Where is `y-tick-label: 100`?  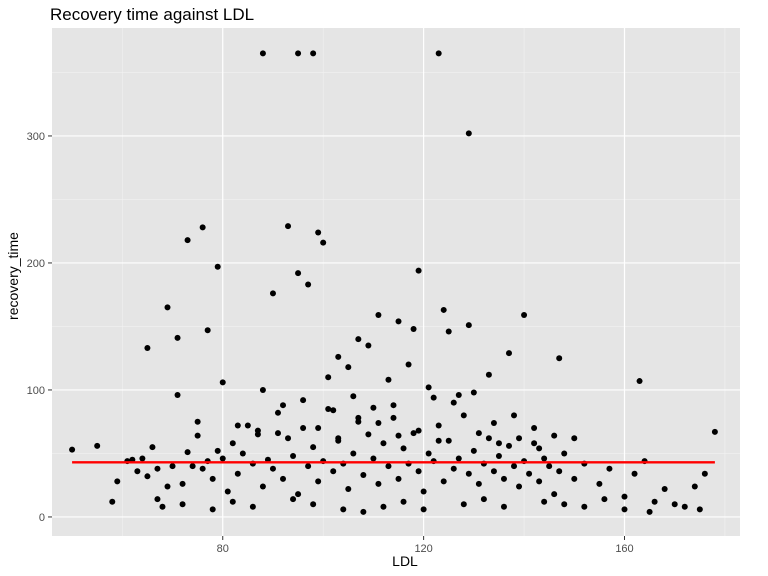 y-tick-label: 100 is located at coordinates (36, 391).